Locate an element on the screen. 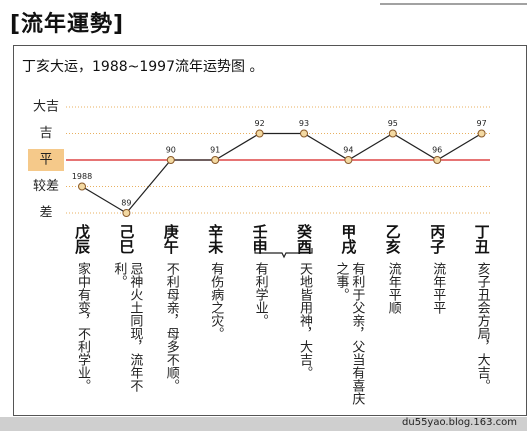  y-tick-label: 吉 is located at coordinates (45, 133).